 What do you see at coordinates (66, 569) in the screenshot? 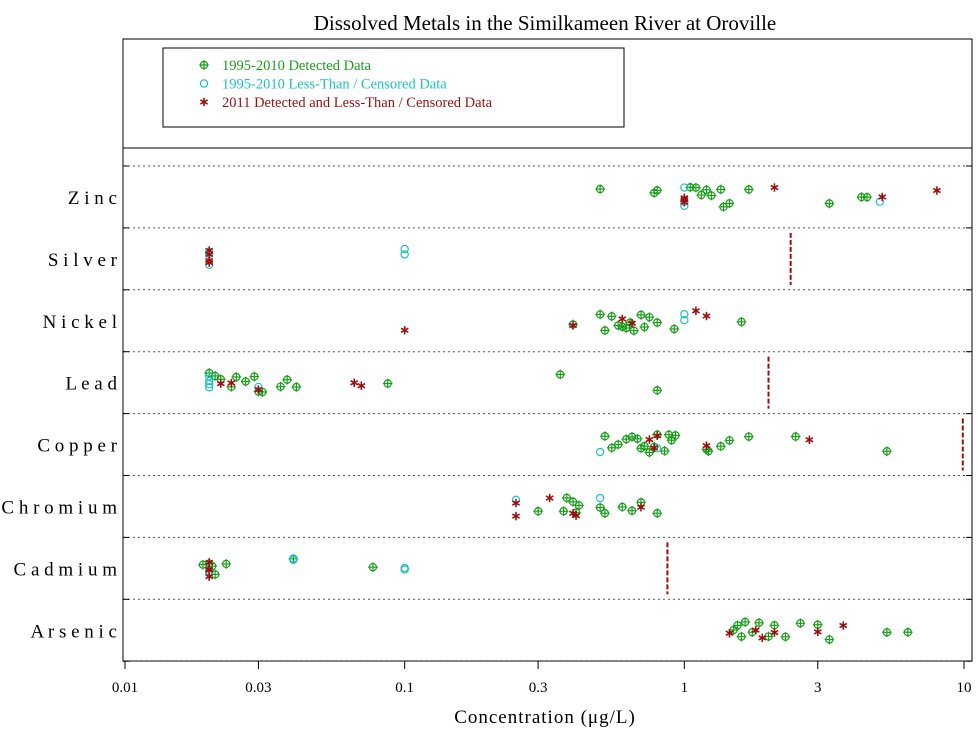
I see `y-tick-label: C a d m i u m` at bounding box center [66, 569].